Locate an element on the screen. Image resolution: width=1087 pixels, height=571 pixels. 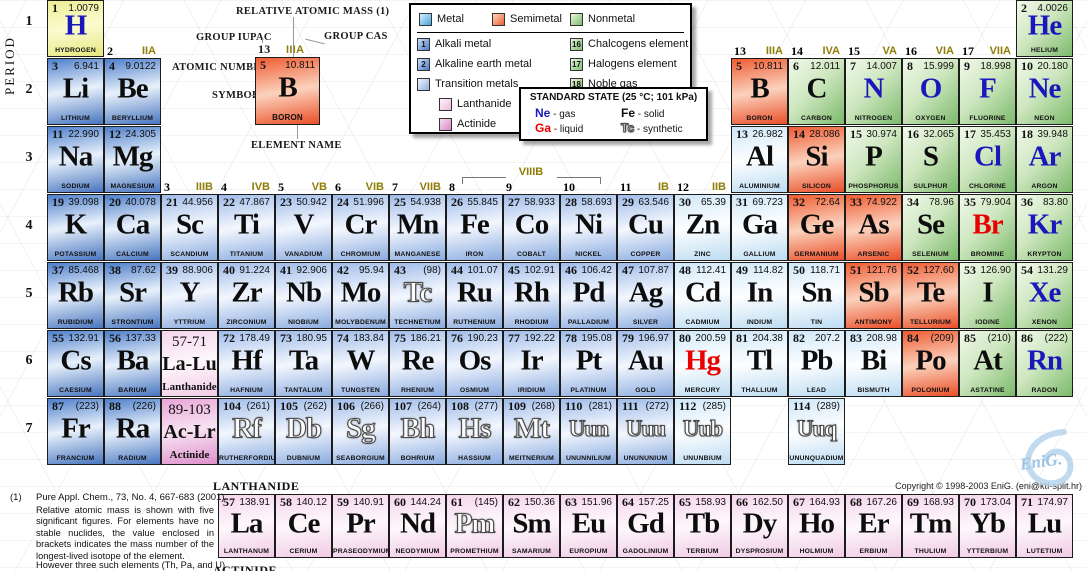
atomic-number: 52 is located at coordinates (913, 270).